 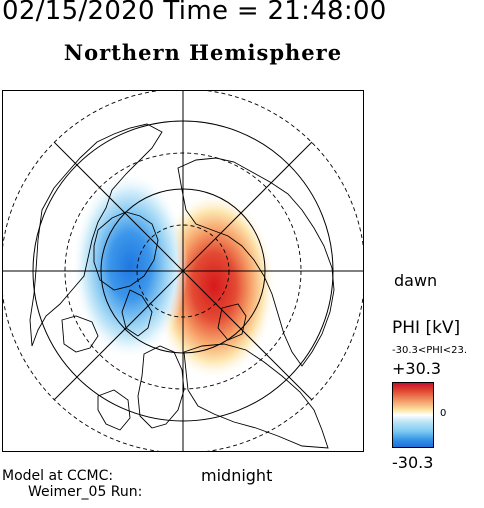 I want to click on midnight-label: midnight, so click(x=237, y=475).